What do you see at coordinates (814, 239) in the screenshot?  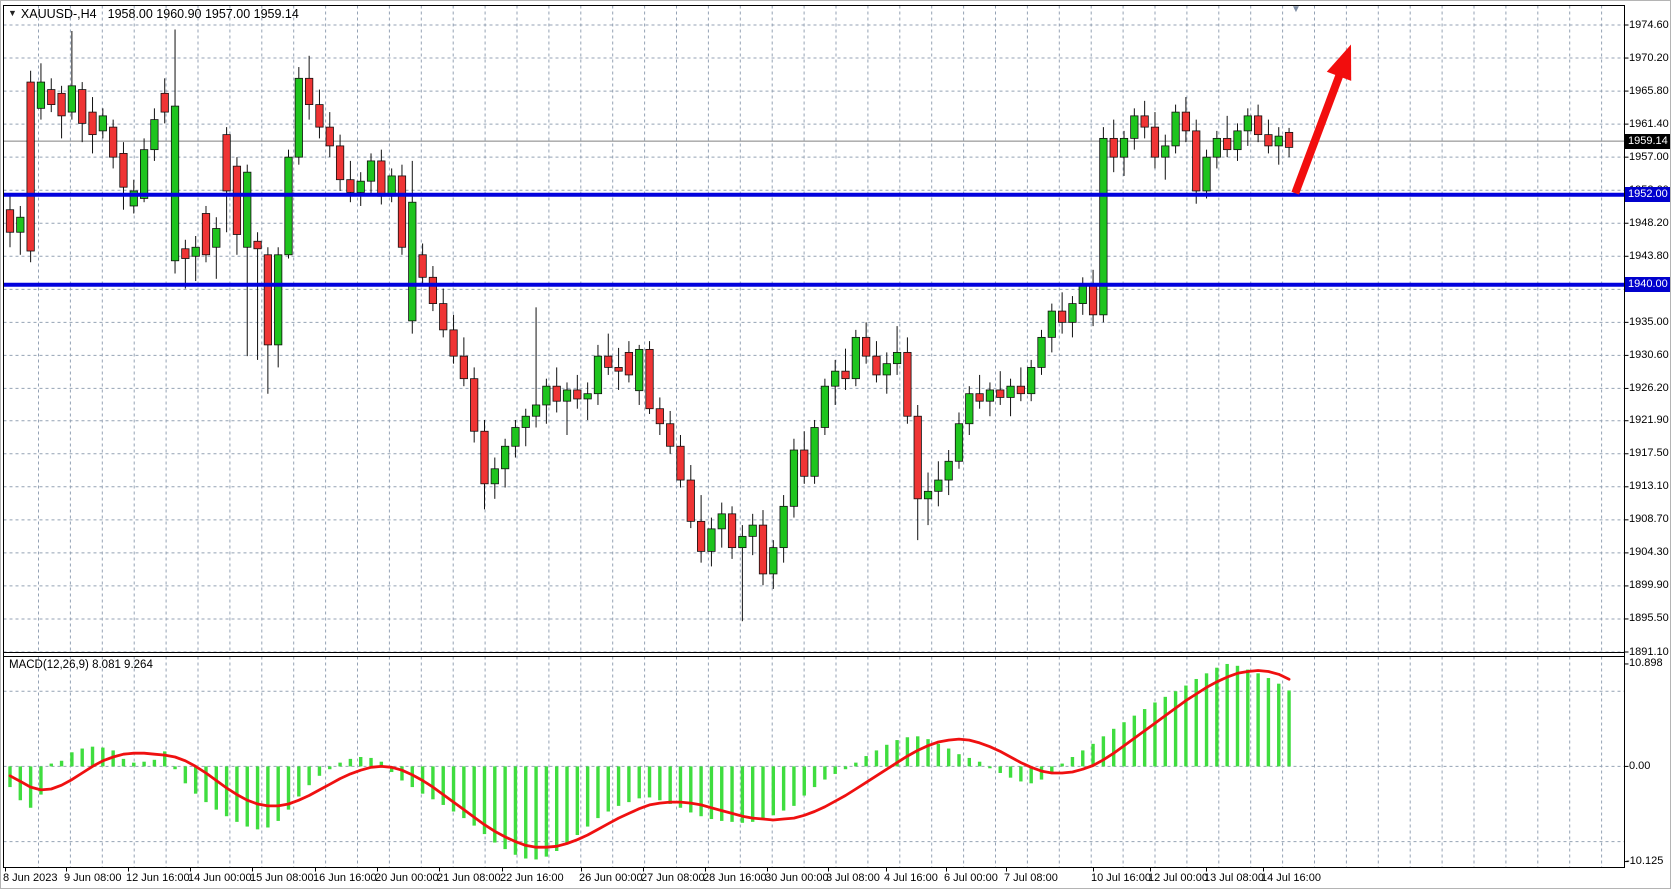 I see `support-resistance-lines` at bounding box center [814, 239].